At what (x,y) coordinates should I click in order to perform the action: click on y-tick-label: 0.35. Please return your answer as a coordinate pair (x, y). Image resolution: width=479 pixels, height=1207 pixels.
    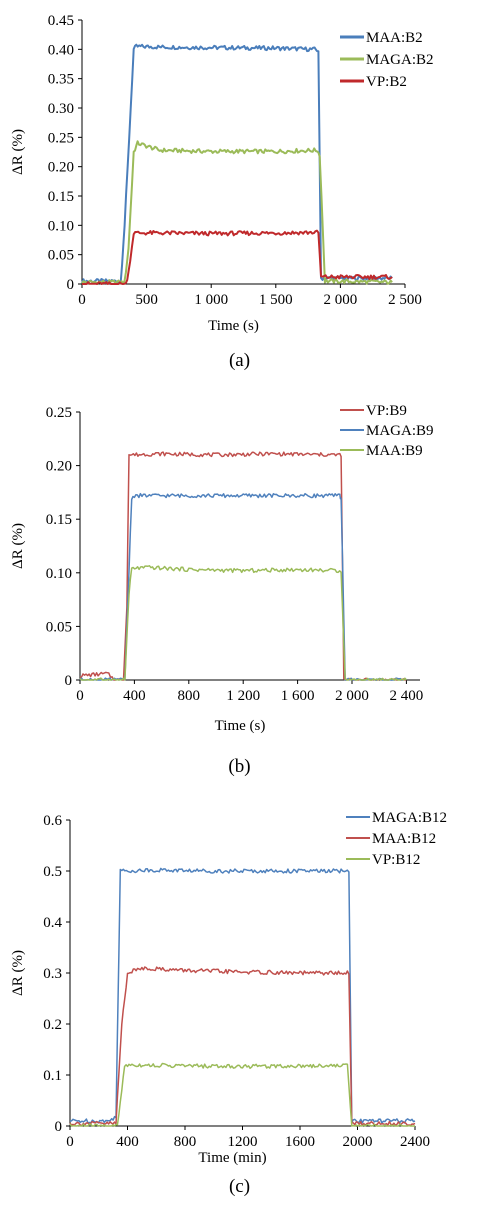
    Looking at the image, I should click on (61, 80).